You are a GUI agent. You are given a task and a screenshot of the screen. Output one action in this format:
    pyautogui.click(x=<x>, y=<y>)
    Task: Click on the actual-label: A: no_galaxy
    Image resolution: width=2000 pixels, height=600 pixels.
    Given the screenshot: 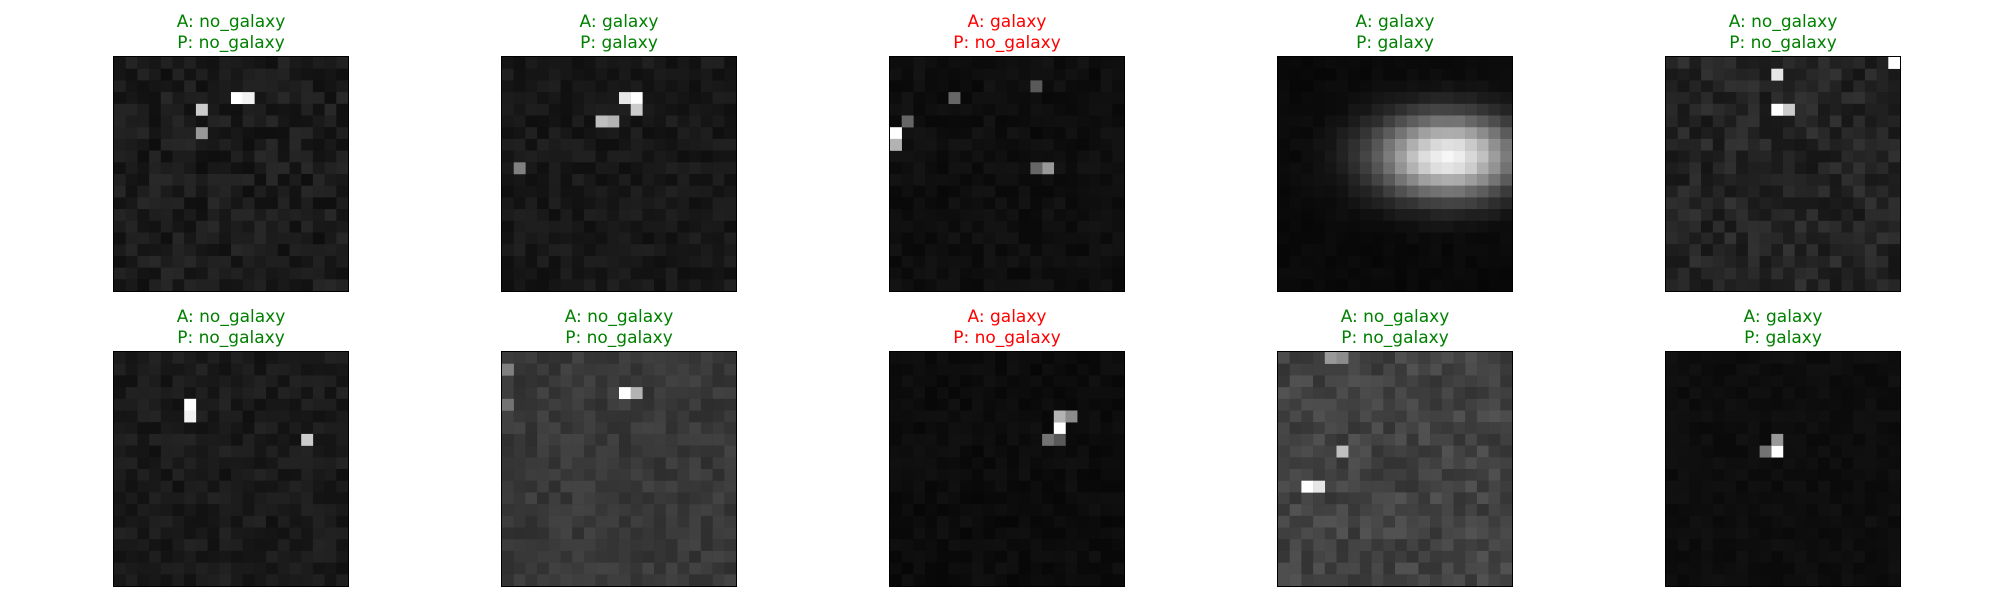 What is the action you would take?
    pyautogui.click(x=231, y=22)
    